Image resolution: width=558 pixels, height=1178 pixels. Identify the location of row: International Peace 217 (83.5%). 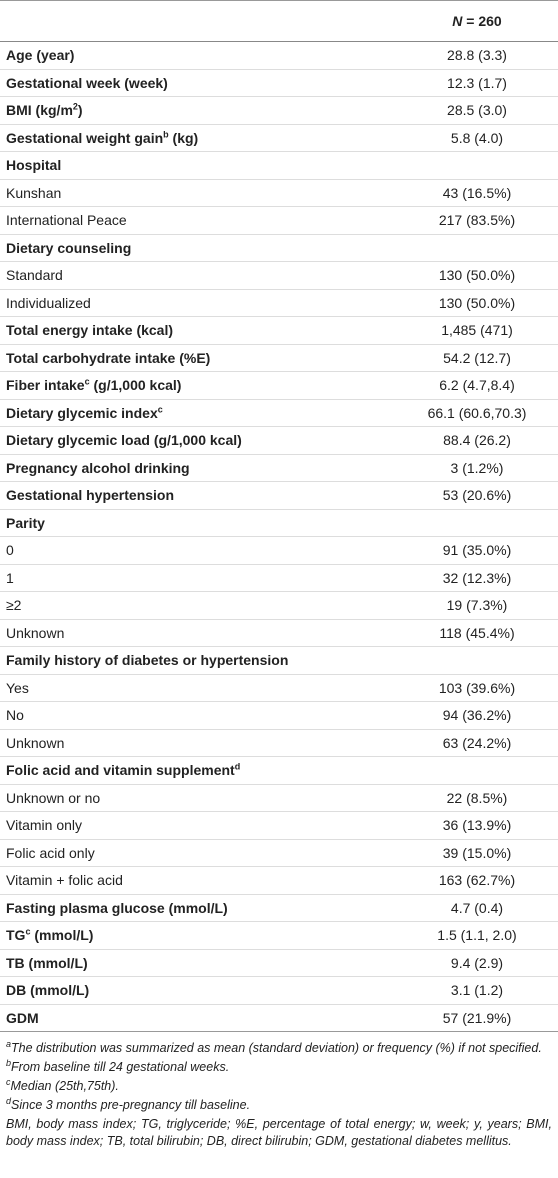
(279, 220).